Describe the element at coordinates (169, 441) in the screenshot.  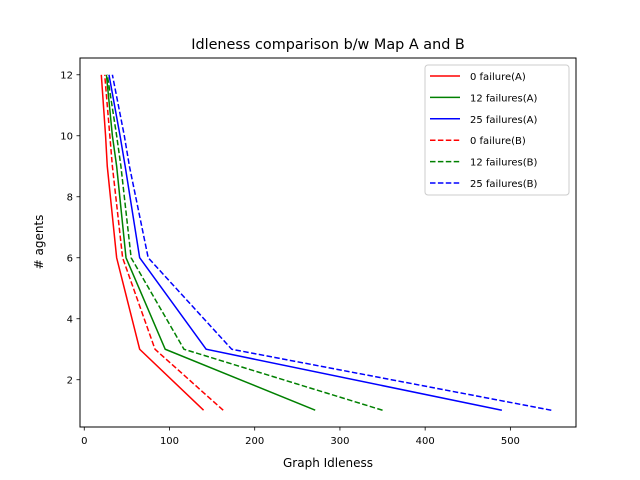
I see `x-tick-label: 100` at that location.